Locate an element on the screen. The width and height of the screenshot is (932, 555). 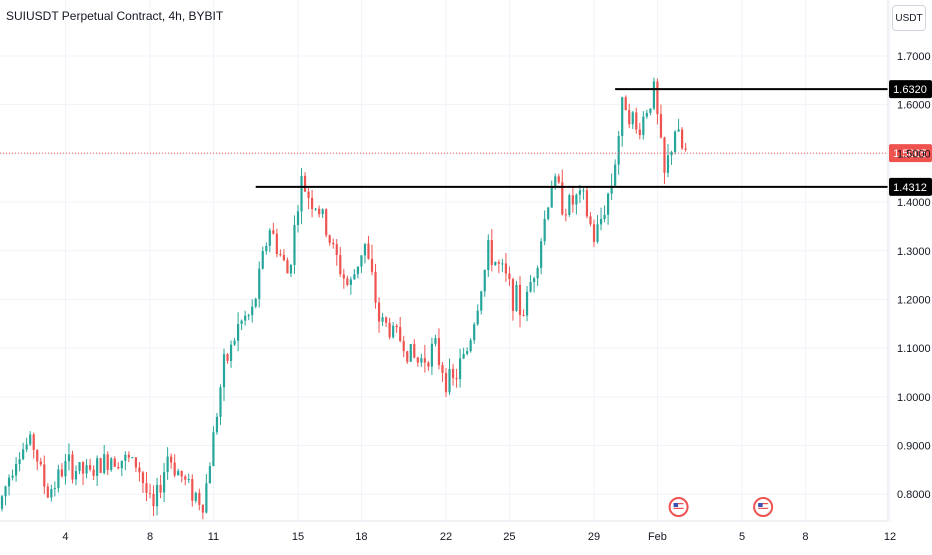
y-tick-label: 0.8000 is located at coordinates (914, 495).